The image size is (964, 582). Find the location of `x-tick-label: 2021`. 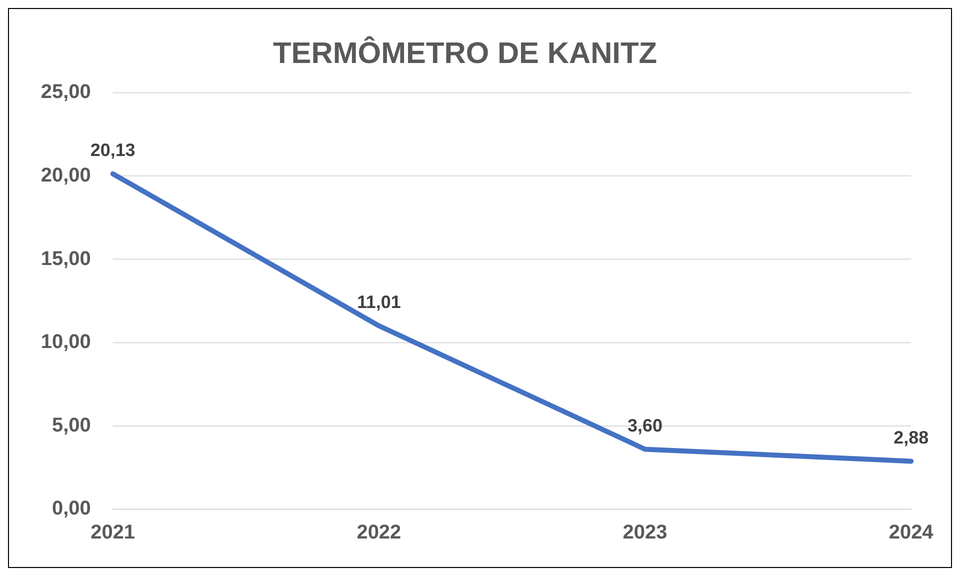

x-tick-label: 2021 is located at coordinates (113, 533).